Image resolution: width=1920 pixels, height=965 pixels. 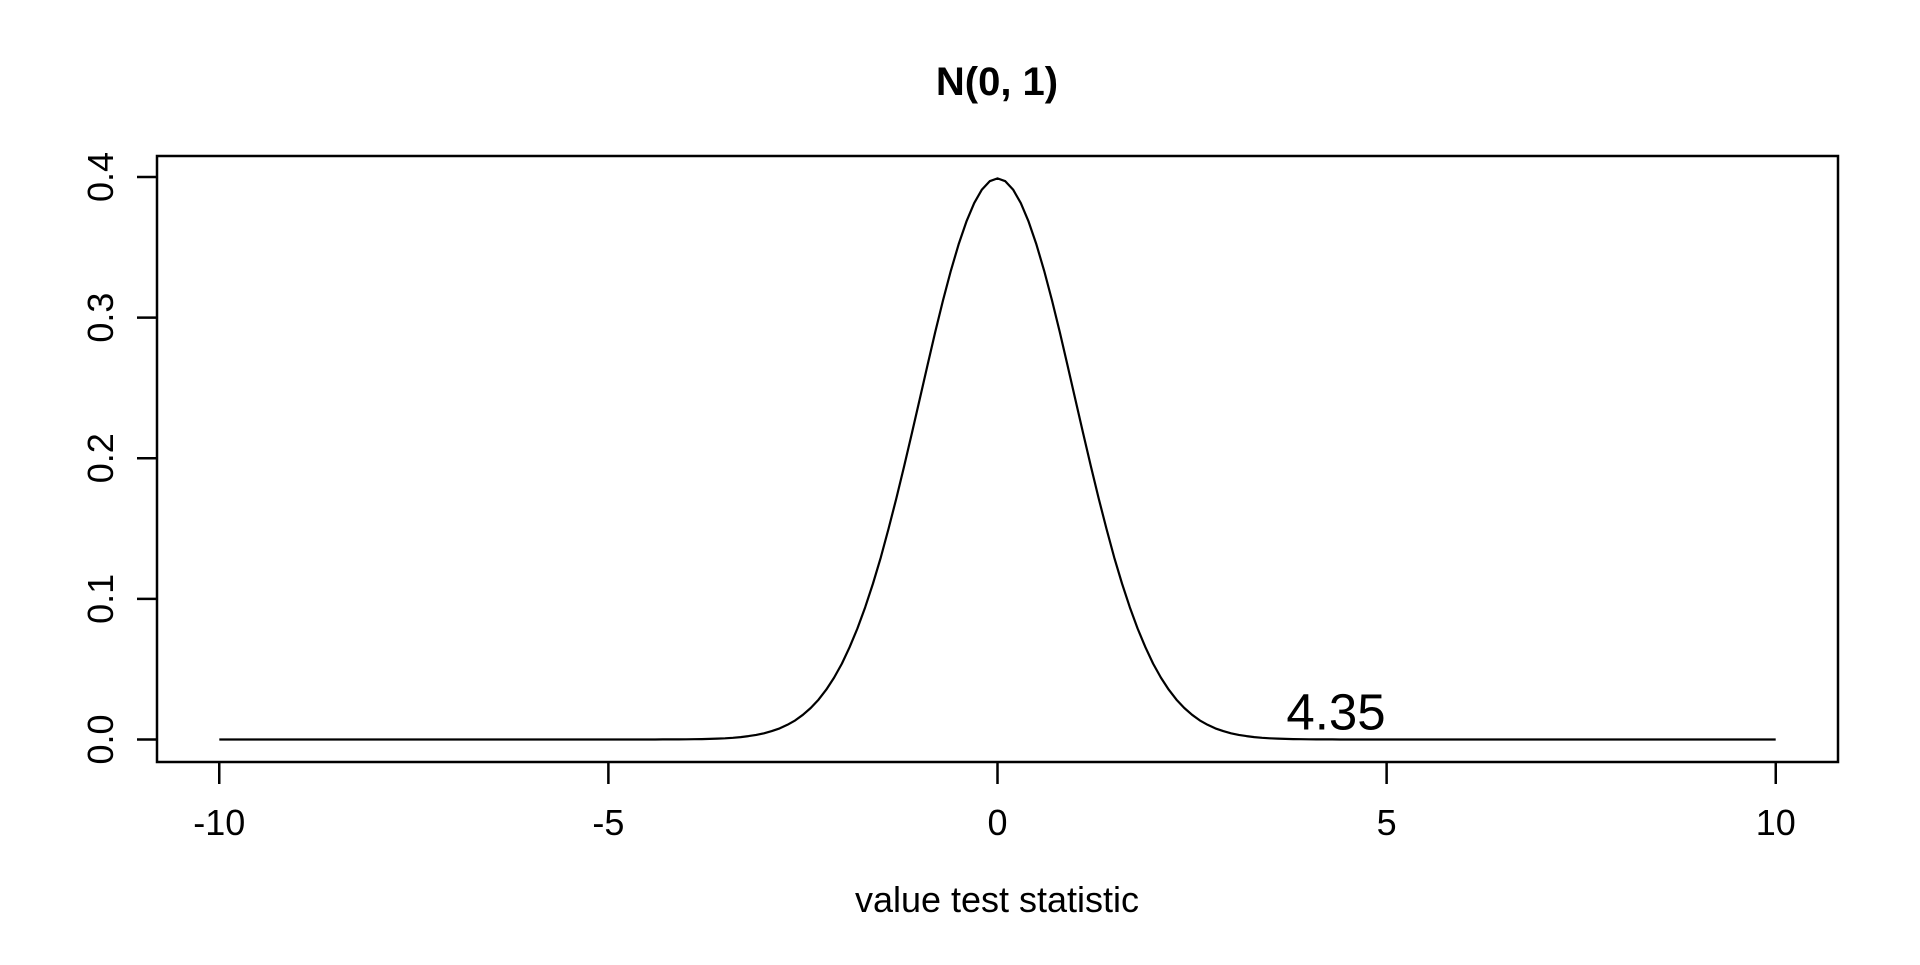 I want to click on test-statistic-annotation: 4.35, so click(x=1335, y=711).